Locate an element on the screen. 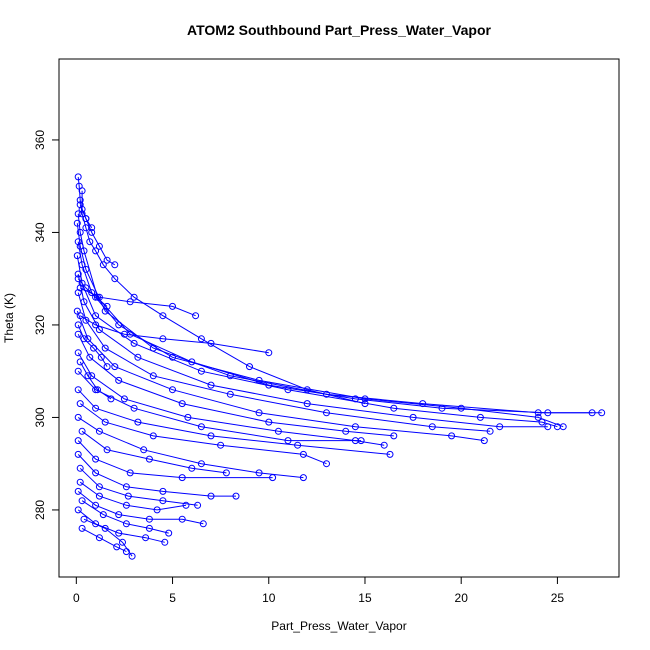 Image resolution: width=650 pixels, height=650 pixels. y-tick-label: 280 is located at coordinates (40, 510).